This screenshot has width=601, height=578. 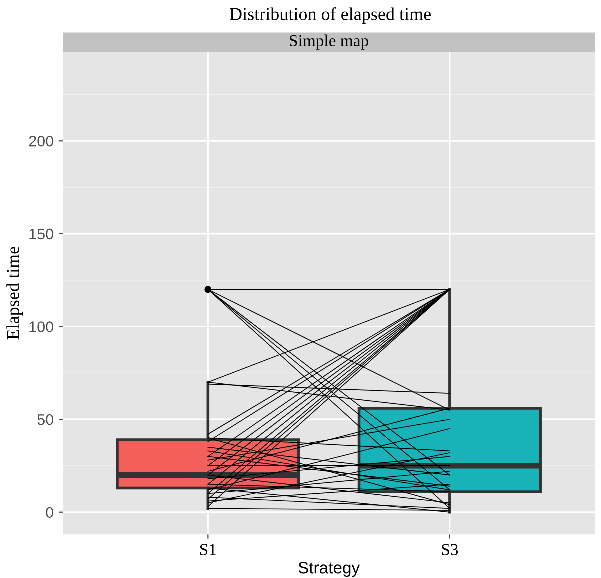 I want to click on y-tick-label: 150, so click(x=42, y=234).